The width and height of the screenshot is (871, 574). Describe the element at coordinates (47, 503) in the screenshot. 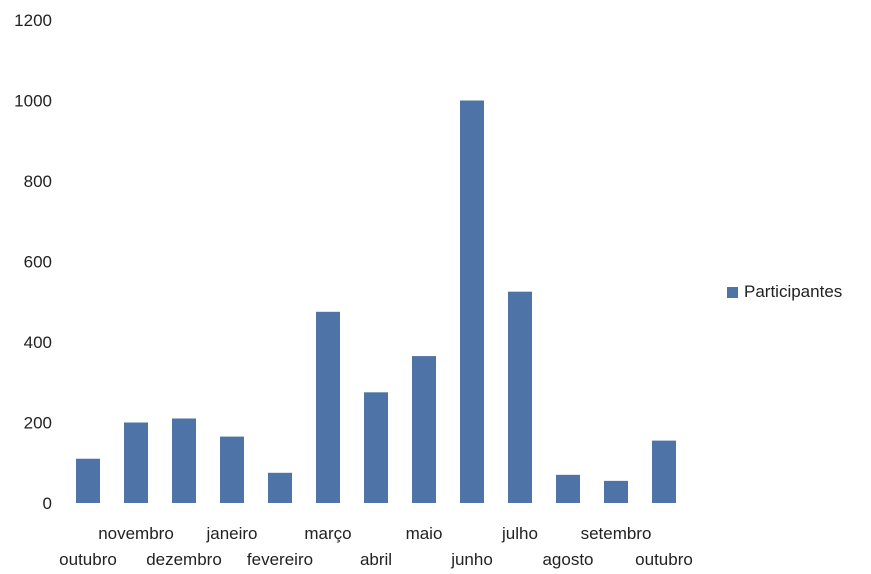

I see `y-tick-label: 0` at that location.